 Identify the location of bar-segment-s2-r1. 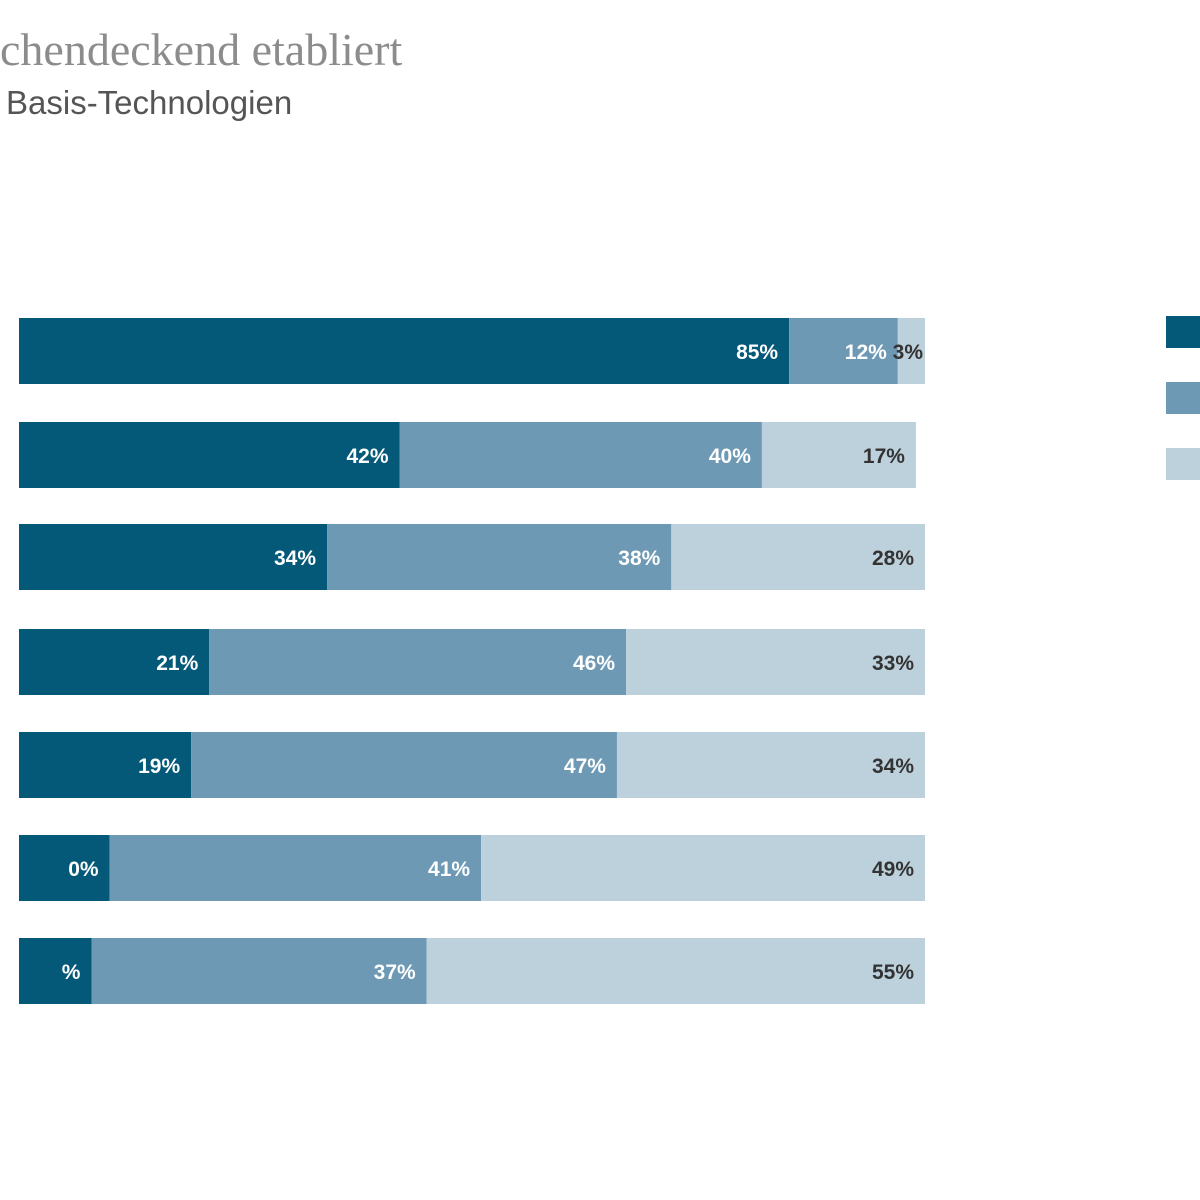
(843, 351).